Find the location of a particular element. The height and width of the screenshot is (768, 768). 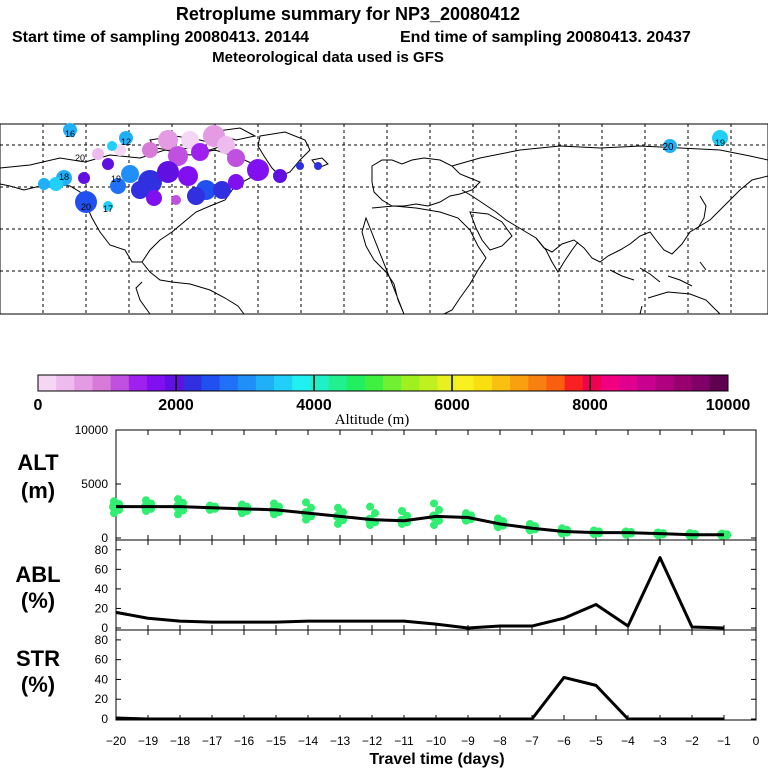

panel-unit: (%) is located at coordinates (38, 684).